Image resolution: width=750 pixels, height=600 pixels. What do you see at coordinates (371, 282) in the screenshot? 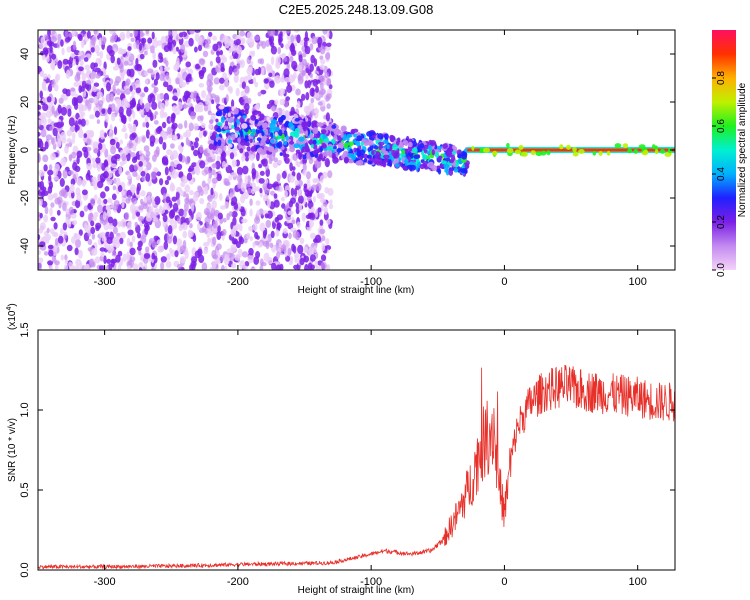
I see `x-tick-label: -100` at bounding box center [371, 282].